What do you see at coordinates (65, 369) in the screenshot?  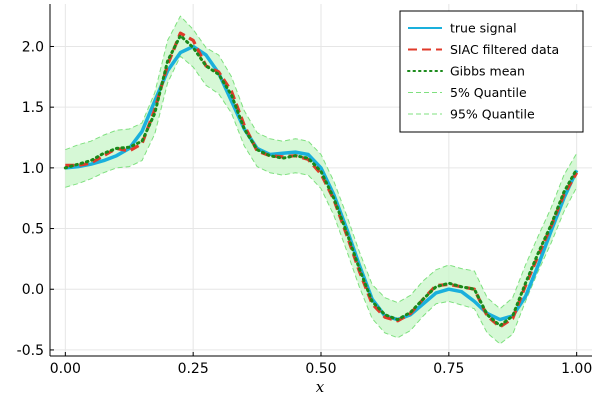 I see `x-tick-label-0: 0.00` at bounding box center [65, 369].